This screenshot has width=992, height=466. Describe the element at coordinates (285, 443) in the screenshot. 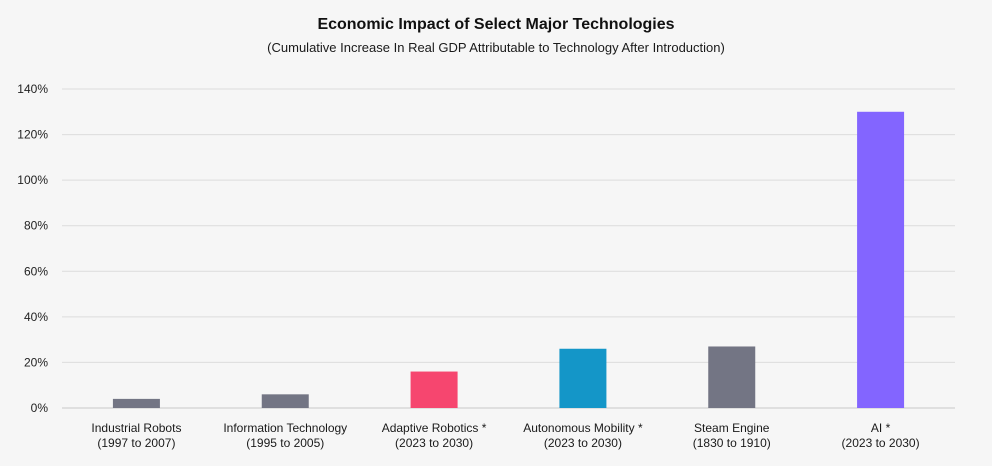

I see `category-date-range: (1995 to 2005)` at that location.